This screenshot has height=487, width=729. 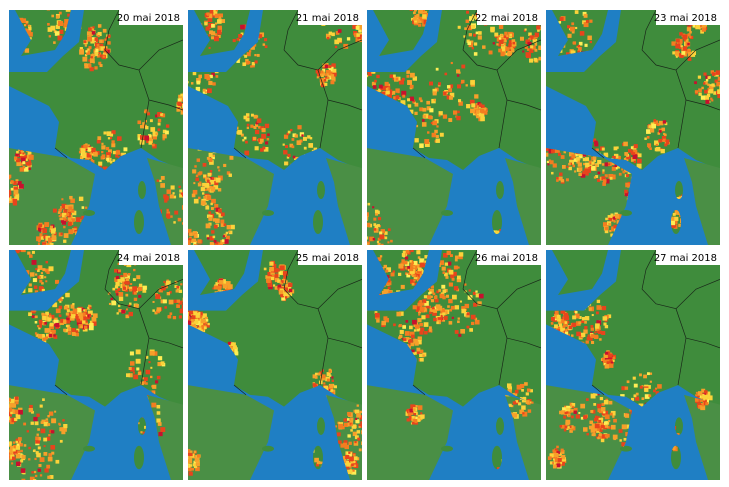 What do you see at coordinates (509, 17) in the screenshot?
I see `date-label-box` at bounding box center [509, 17].